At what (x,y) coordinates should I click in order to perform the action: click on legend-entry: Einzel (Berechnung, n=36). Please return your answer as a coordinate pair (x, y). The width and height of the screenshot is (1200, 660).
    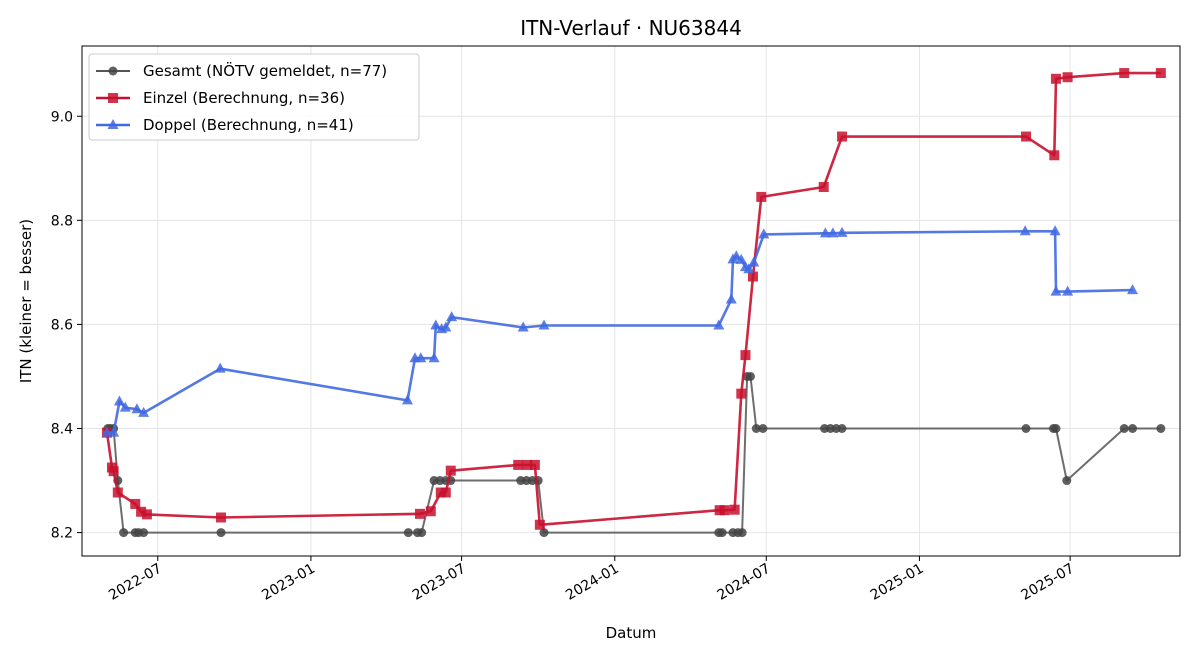
    Looking at the image, I should click on (220, 98).